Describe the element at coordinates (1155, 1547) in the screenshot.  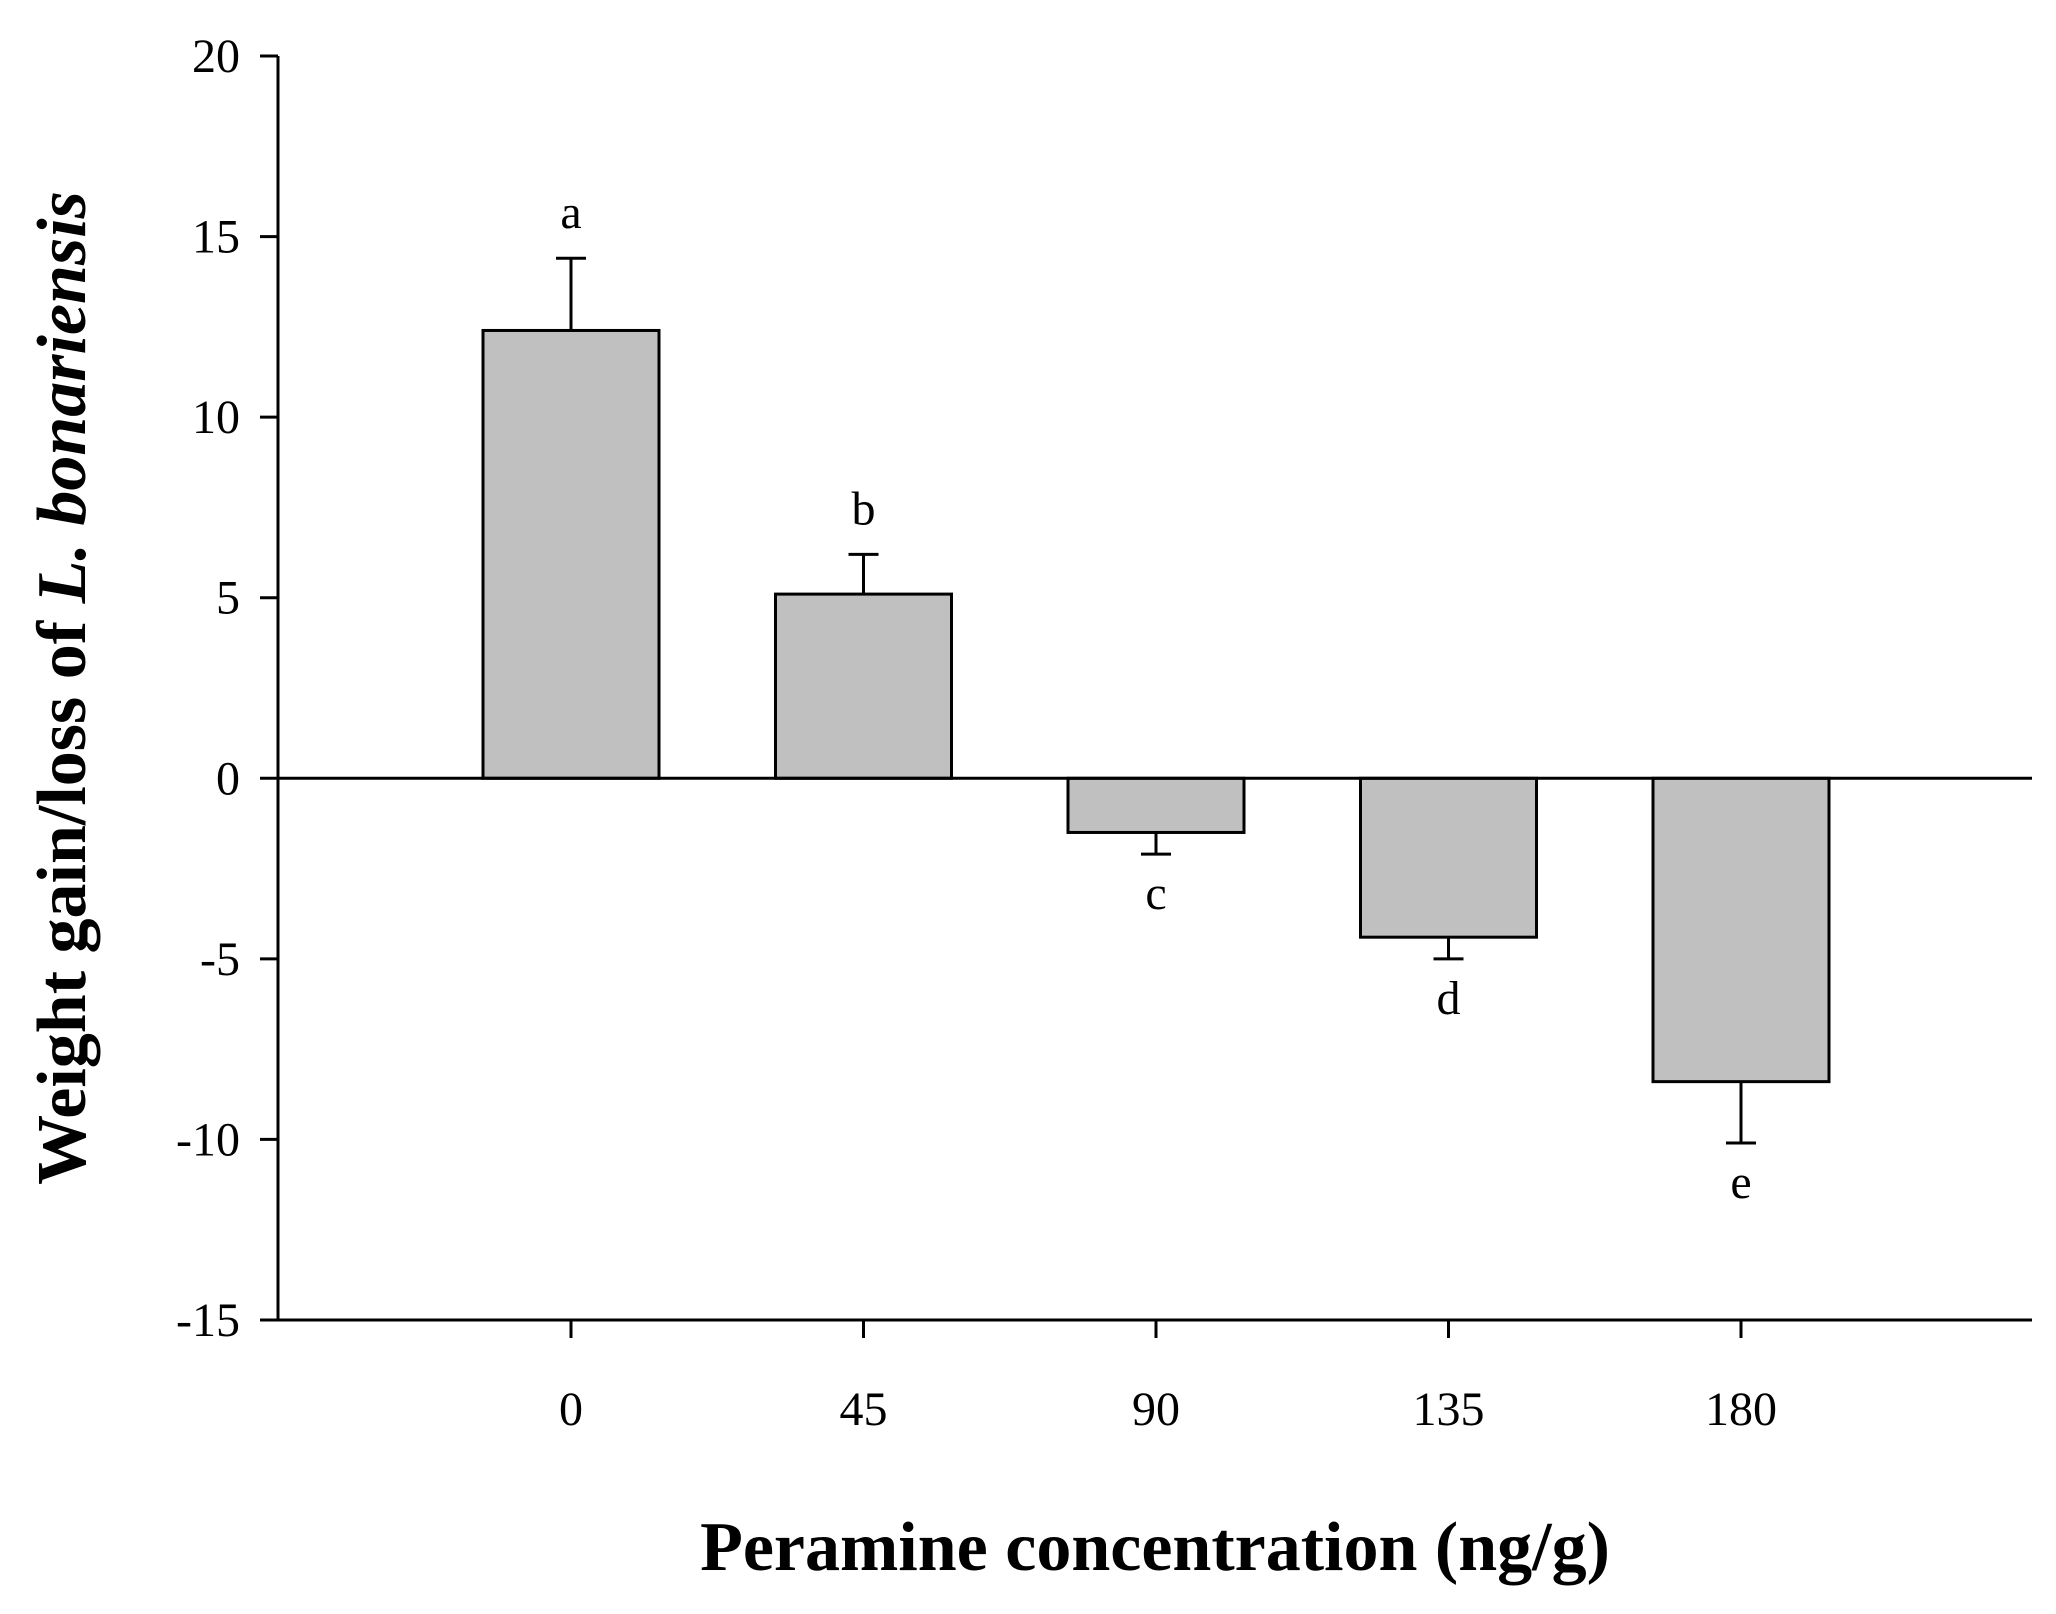
I see `x-axis-title: Peramine concentration (ng/g)` at that location.